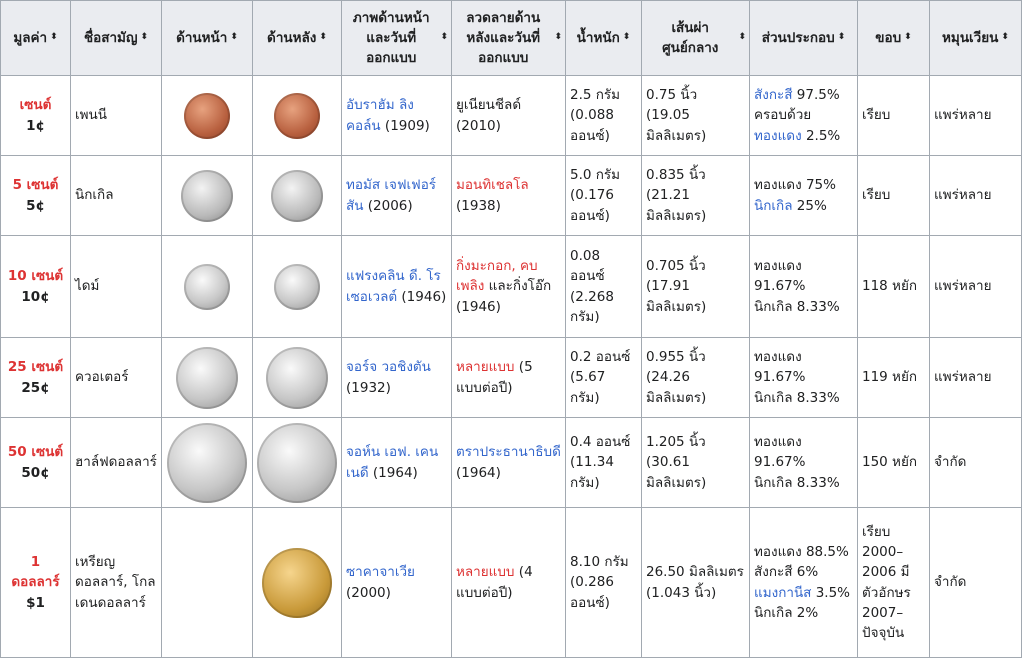 Image resolution: width=1024 pixels, height=672 pixels. I want to click on reverse-design-date: (5 แบบต่อปี), so click(494, 377).